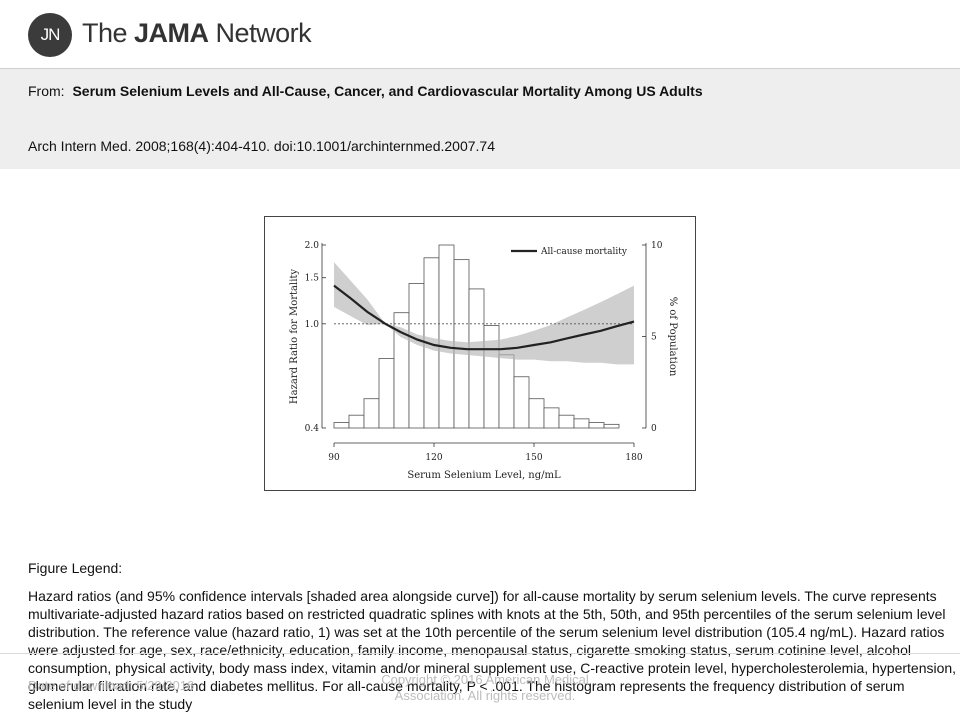 The width and height of the screenshot is (960, 720). Describe the element at coordinates (312, 279) in the screenshot. I see `y-tick-label: 1.5` at that location.